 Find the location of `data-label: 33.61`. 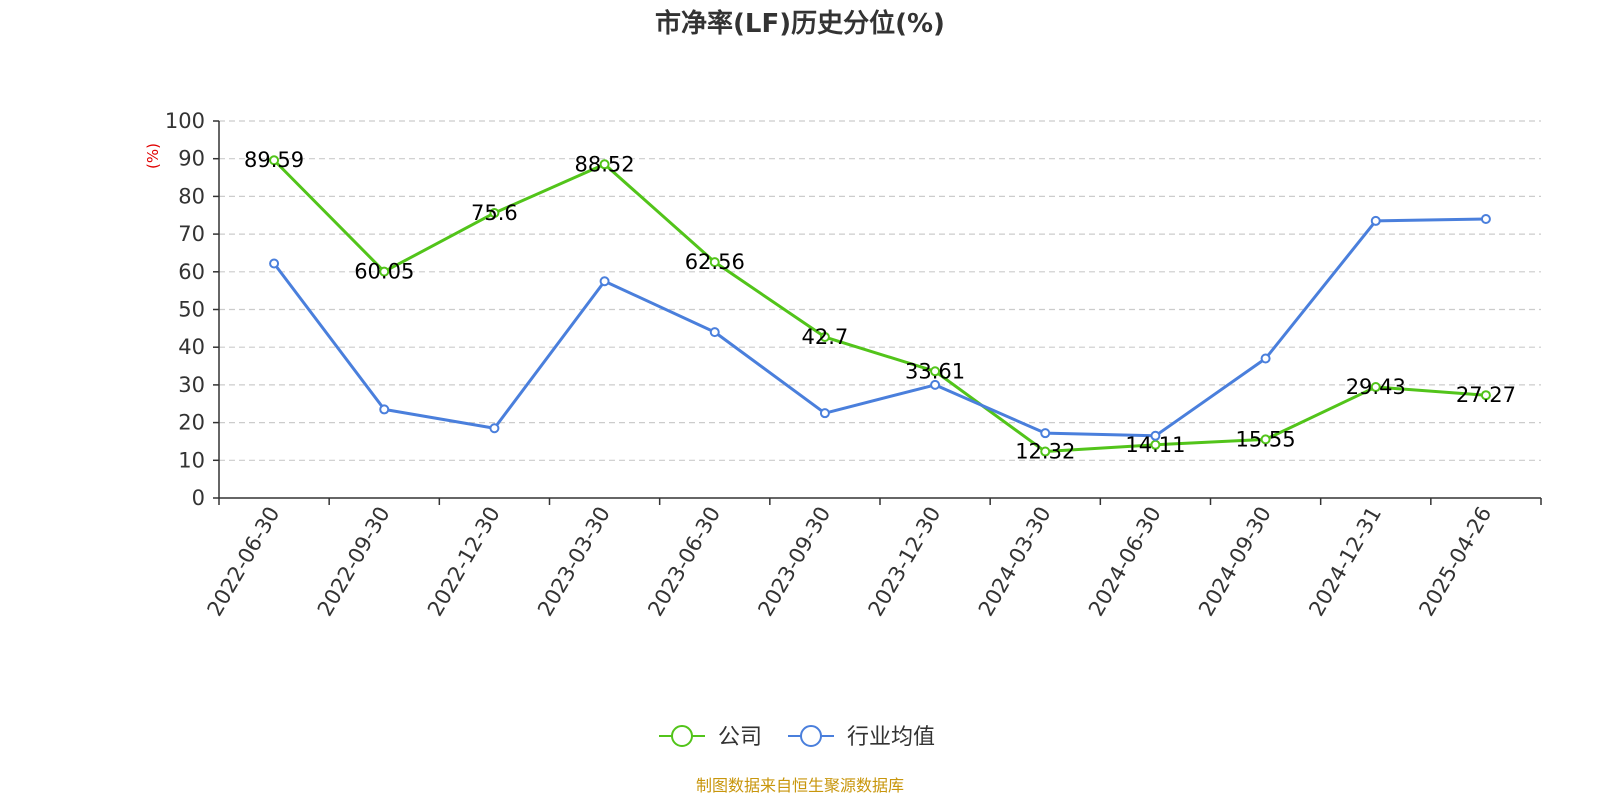

data-label: 33.61 is located at coordinates (935, 371).